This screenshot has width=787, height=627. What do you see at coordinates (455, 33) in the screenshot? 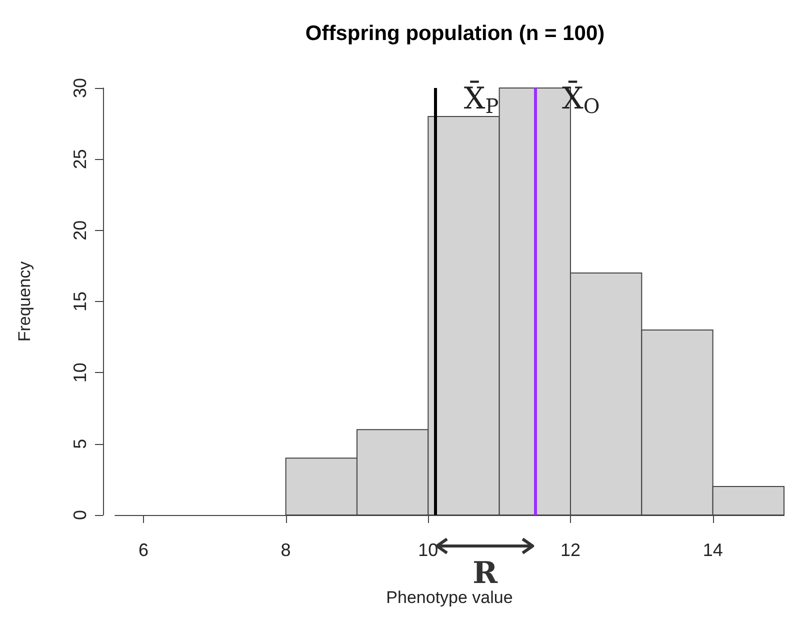
I see `chart-title: Offspring population (n = 100)` at bounding box center [455, 33].